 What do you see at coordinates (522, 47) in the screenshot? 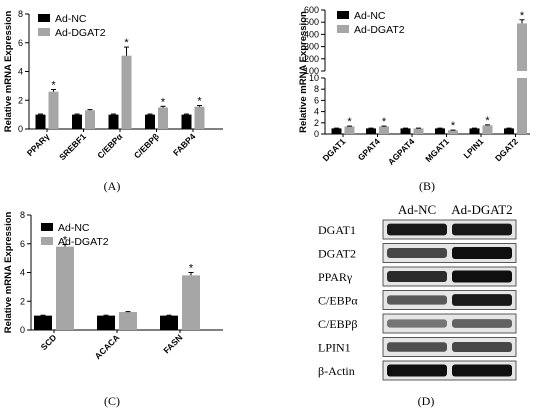
I see `bar-ad-dgat2-upper` at bounding box center [522, 47].